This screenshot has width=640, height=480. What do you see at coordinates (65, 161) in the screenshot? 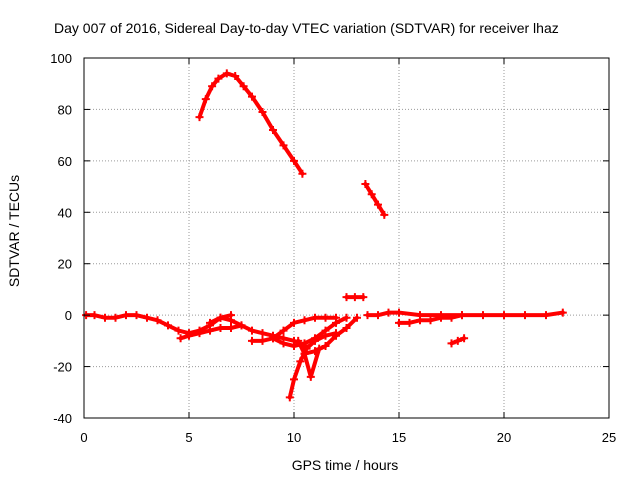
I see `y-tick-label: 60` at bounding box center [65, 161].